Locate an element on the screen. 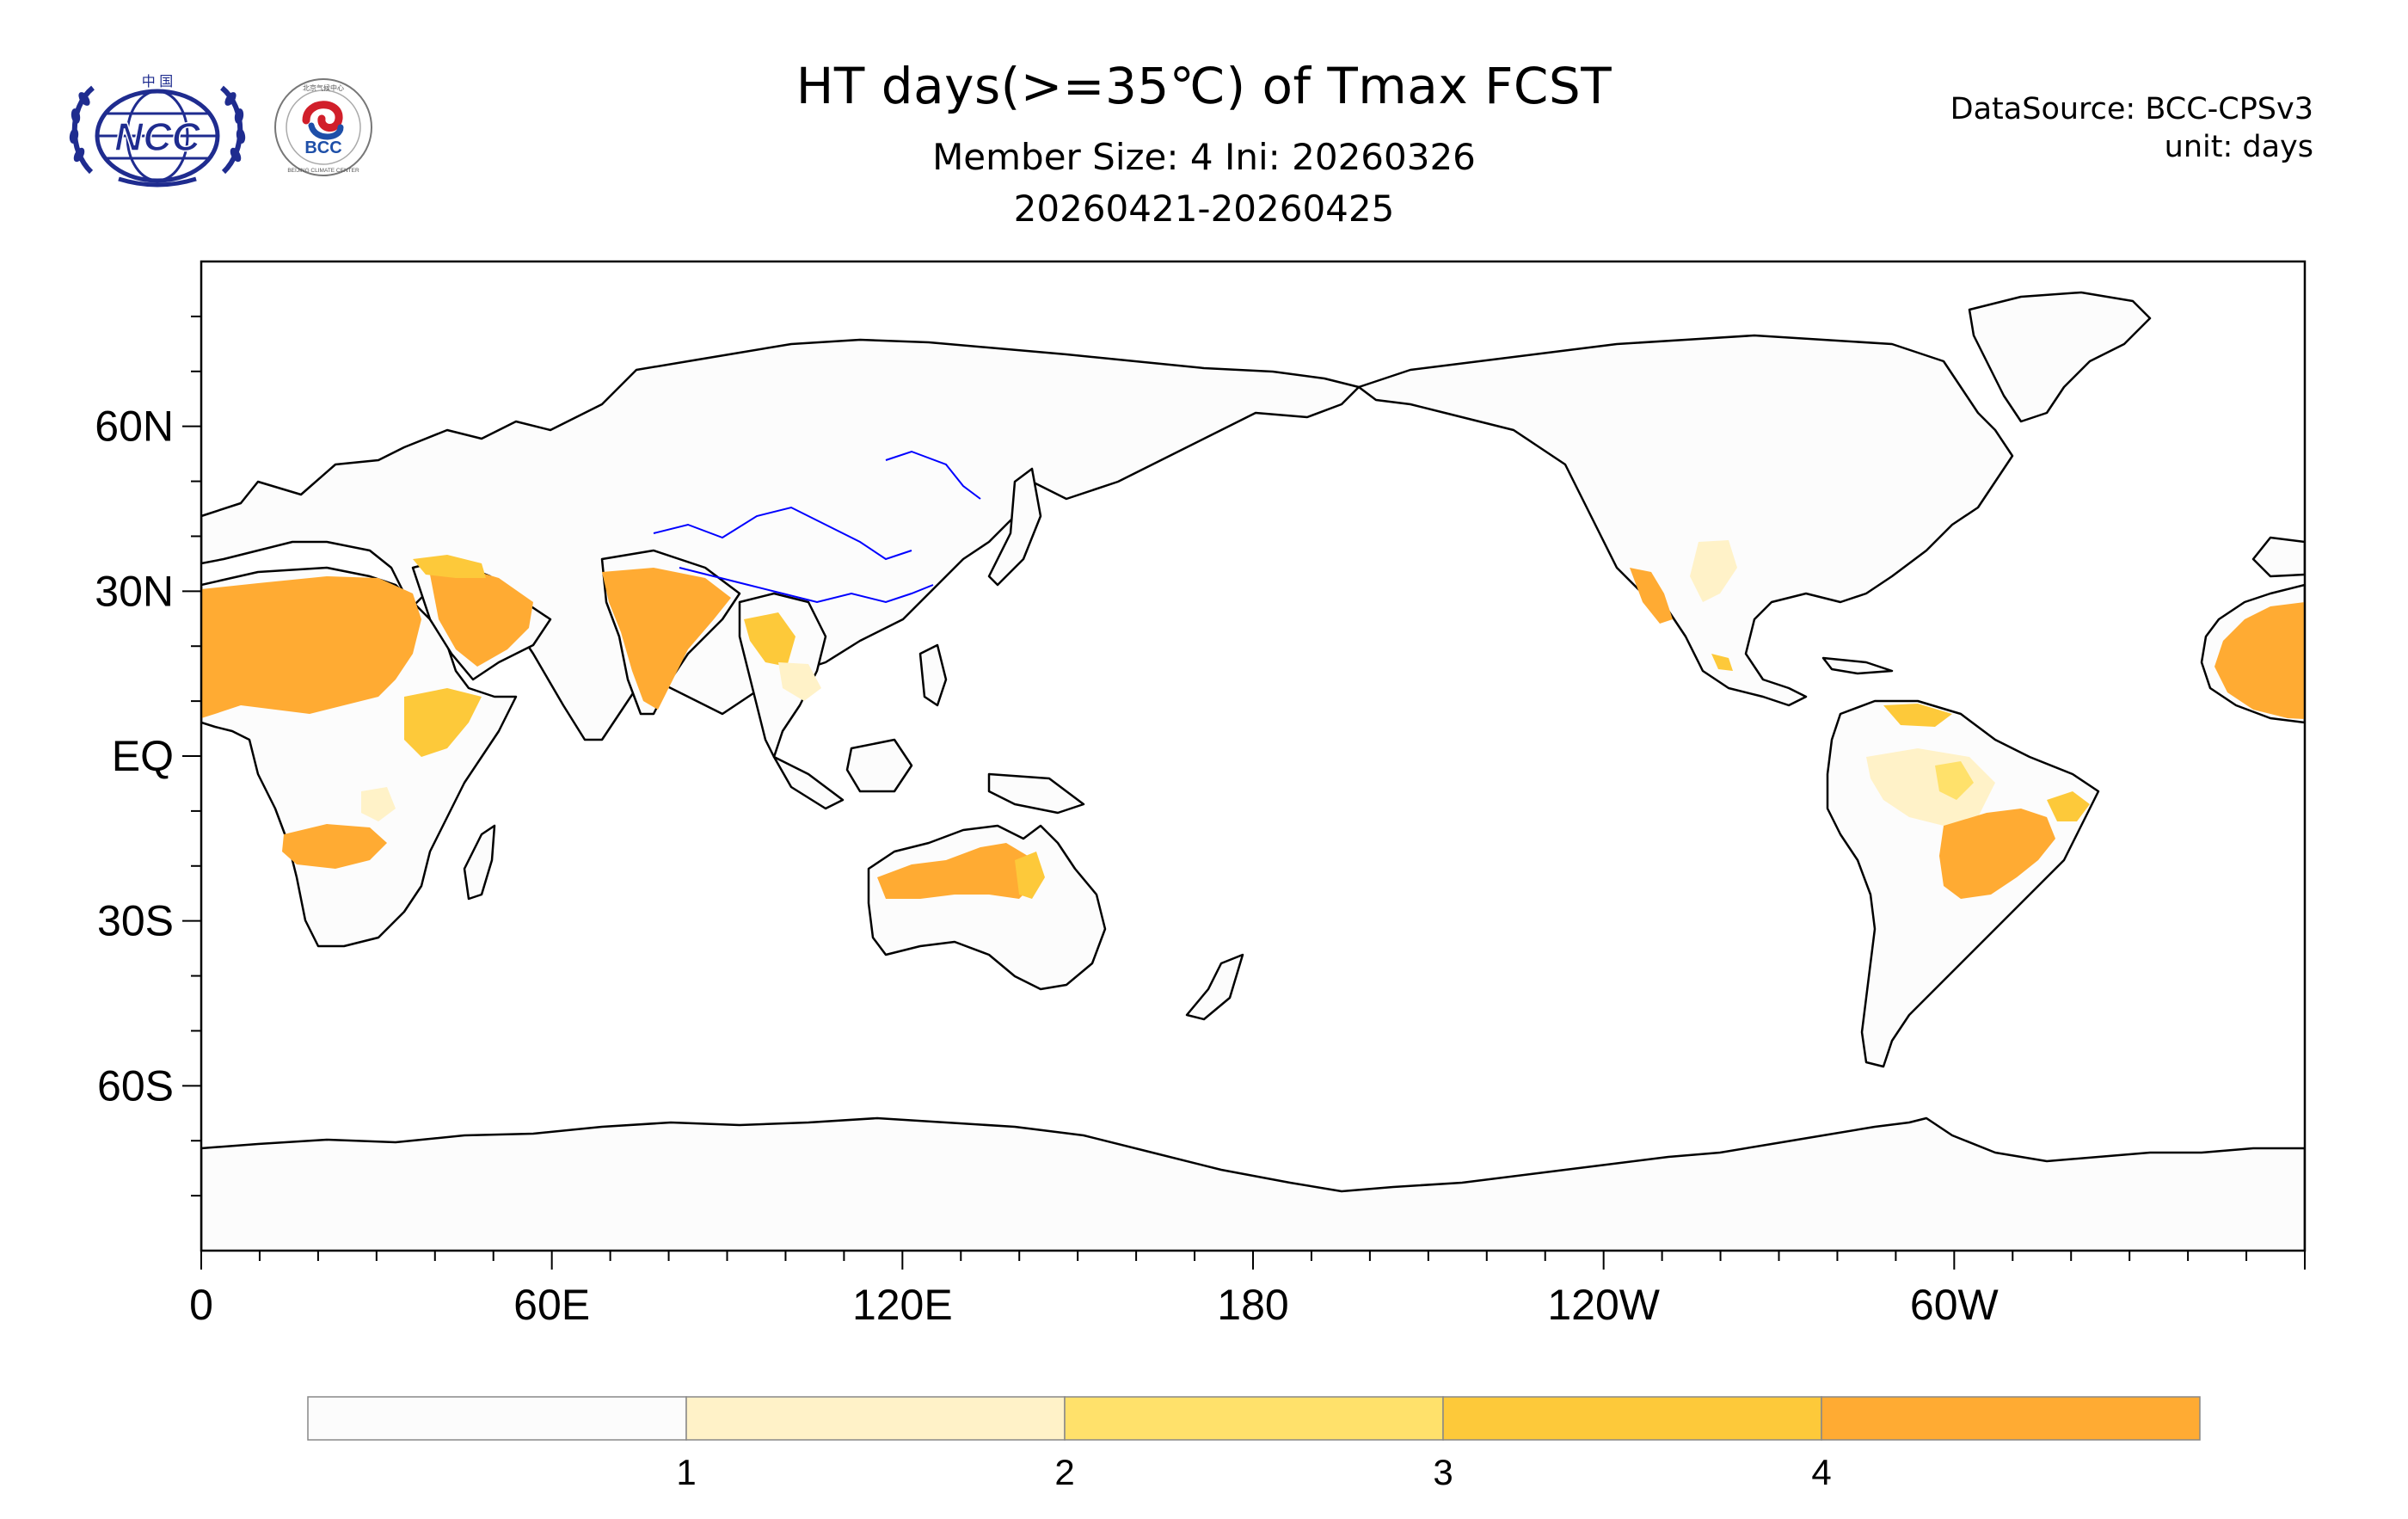  southern-africa-1-day is located at coordinates (378, 804).